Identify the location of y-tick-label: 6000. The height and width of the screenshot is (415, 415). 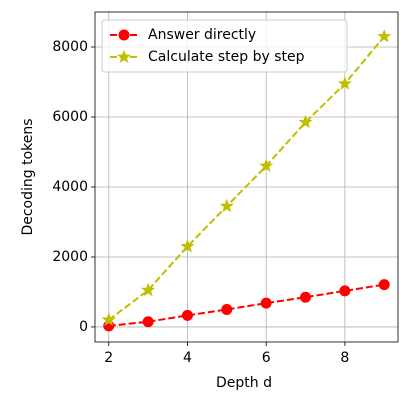
(70, 117).